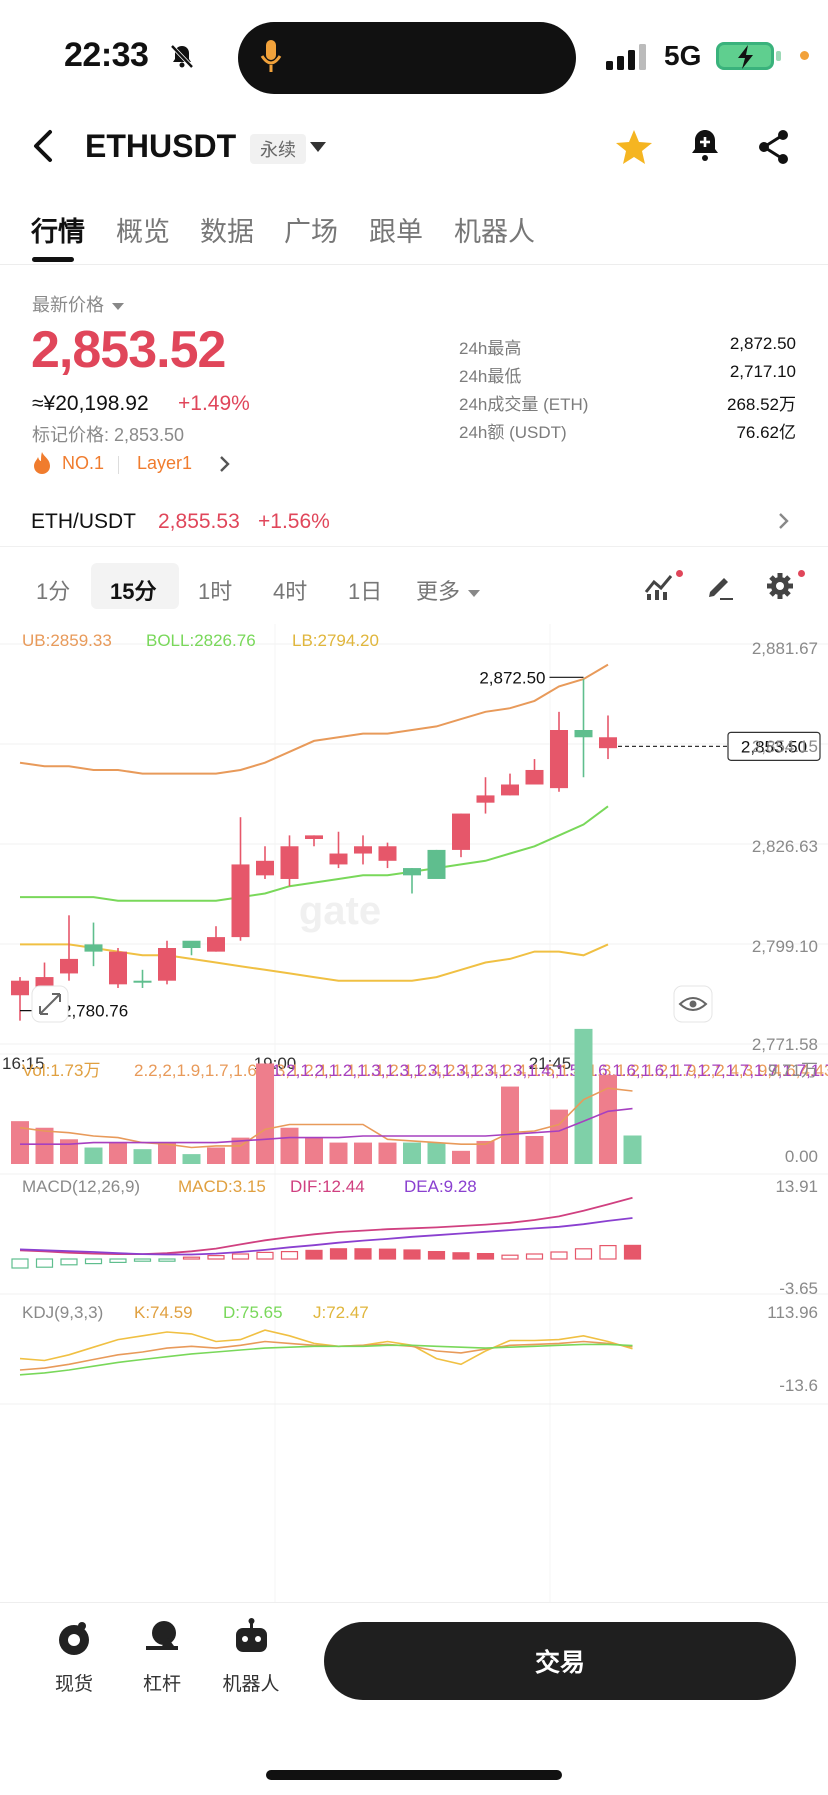 Image resolution: width=828 pixels, height=1795 pixels. Describe the element at coordinates (720, 586) in the screenshot. I see `draw-pen-icon` at that location.